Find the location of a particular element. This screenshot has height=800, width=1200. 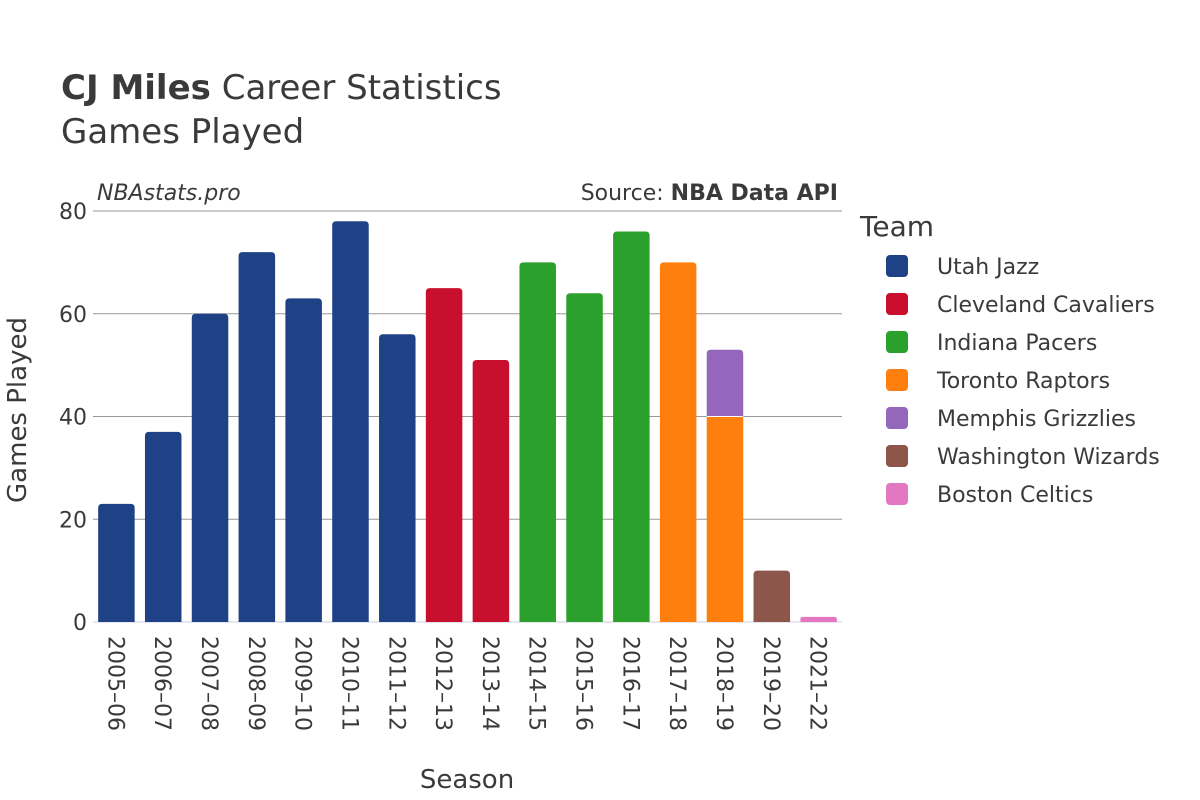

x-tick-label: 2005–06 is located at coordinates (114, 683).